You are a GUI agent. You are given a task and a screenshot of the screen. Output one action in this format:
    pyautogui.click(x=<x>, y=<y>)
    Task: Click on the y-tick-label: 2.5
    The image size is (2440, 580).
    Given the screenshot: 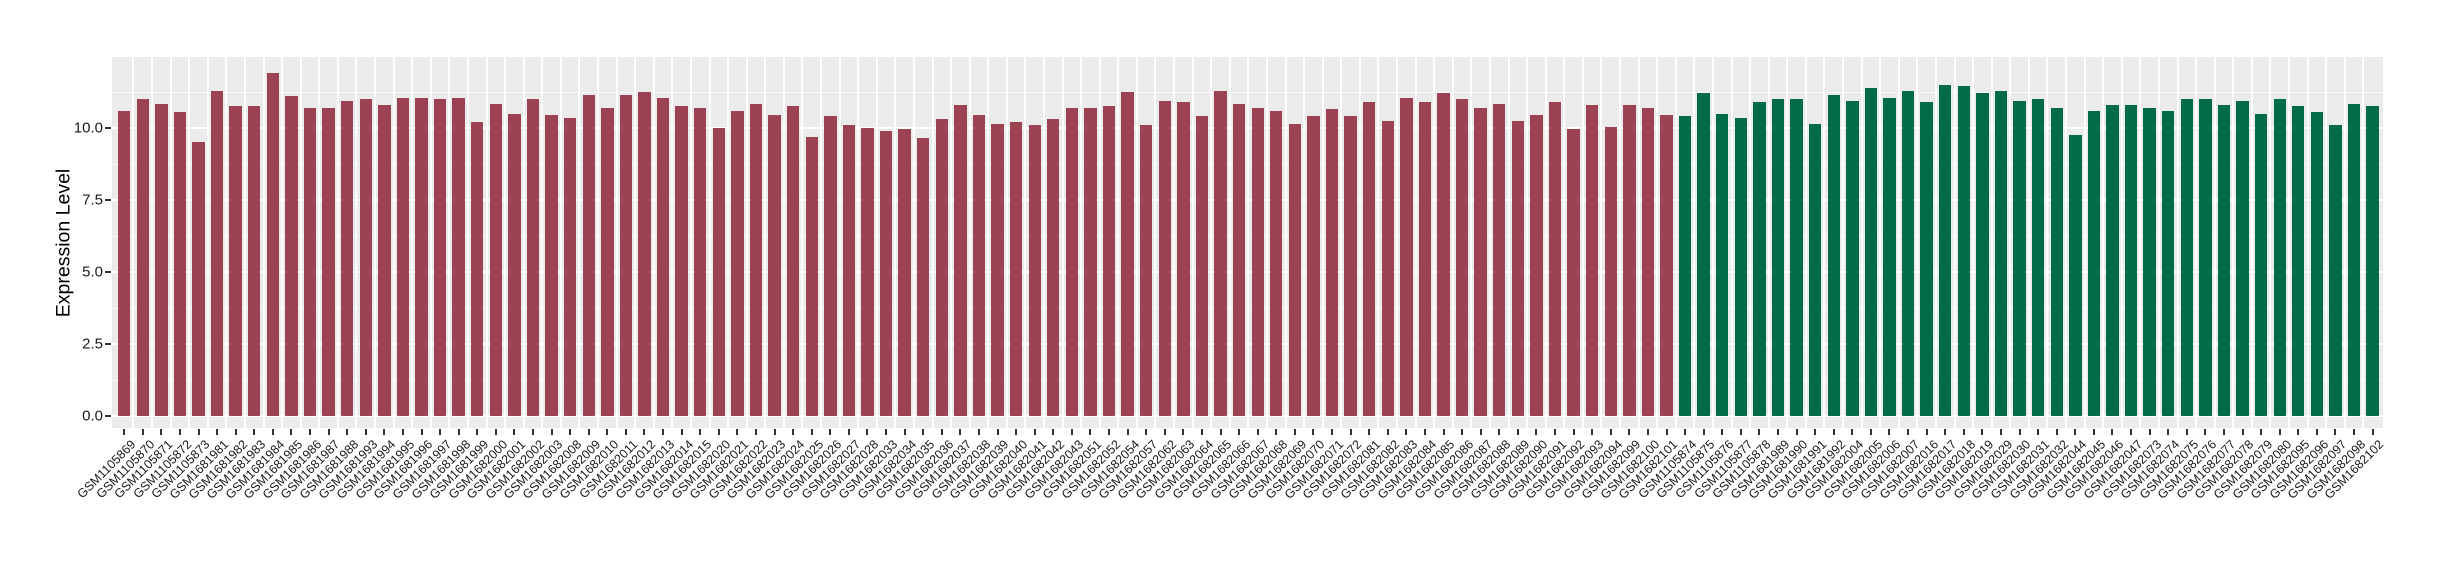 What is the action you would take?
    pyautogui.click(x=92, y=344)
    